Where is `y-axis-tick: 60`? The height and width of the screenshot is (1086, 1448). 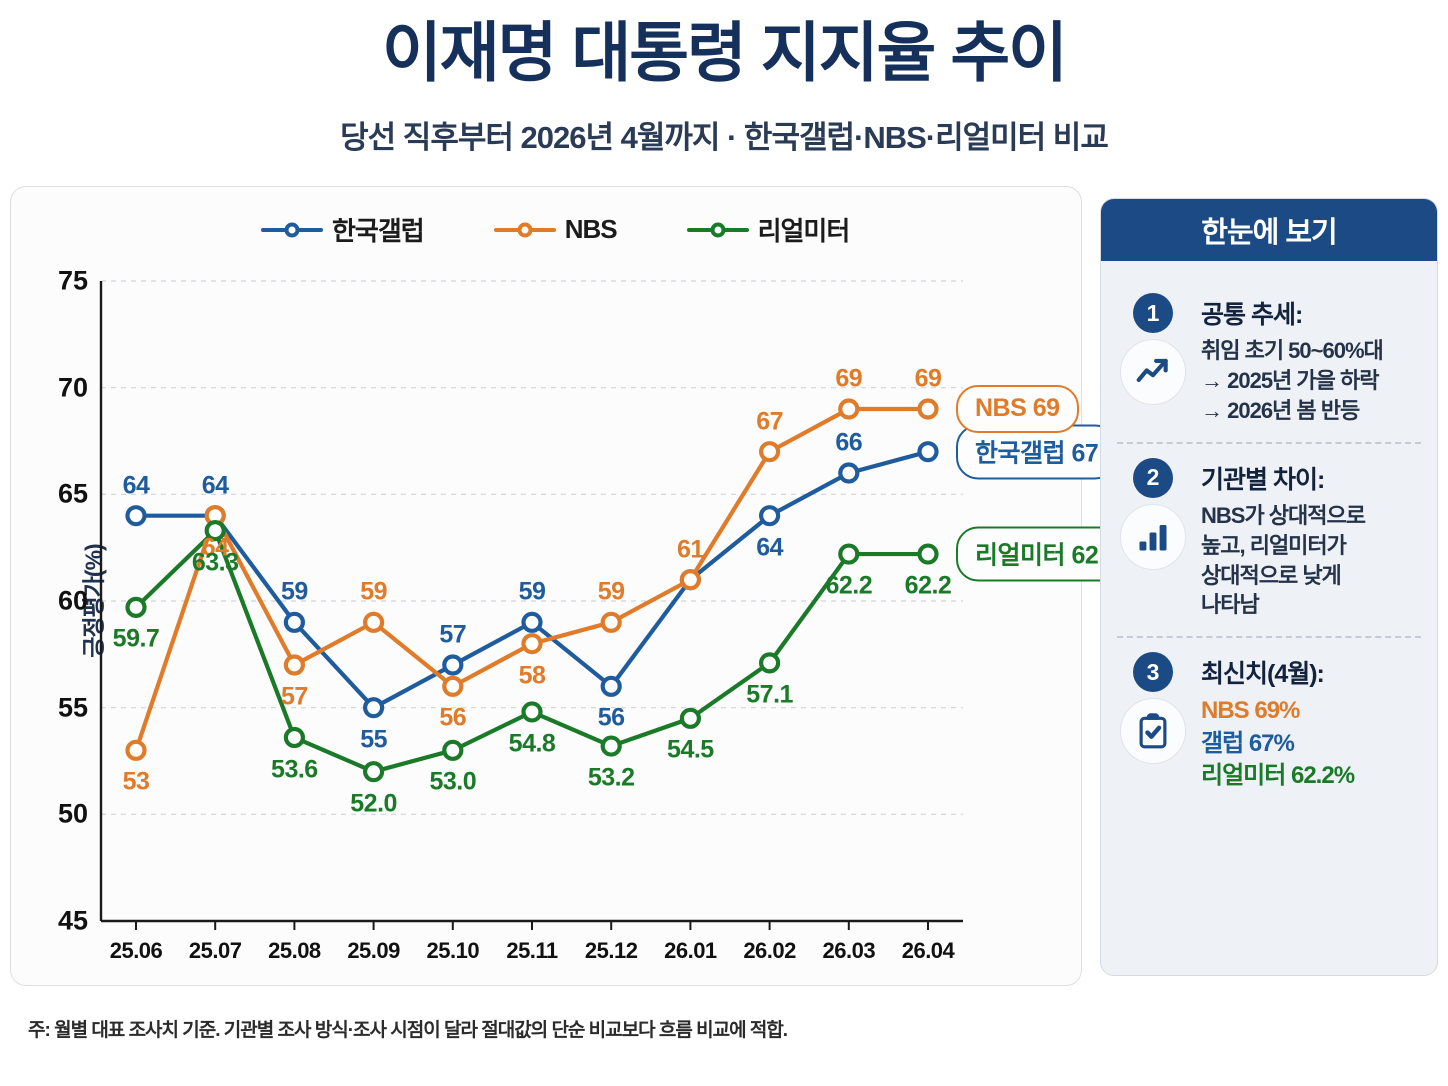 y-axis-tick: 60 is located at coordinates (72, 600).